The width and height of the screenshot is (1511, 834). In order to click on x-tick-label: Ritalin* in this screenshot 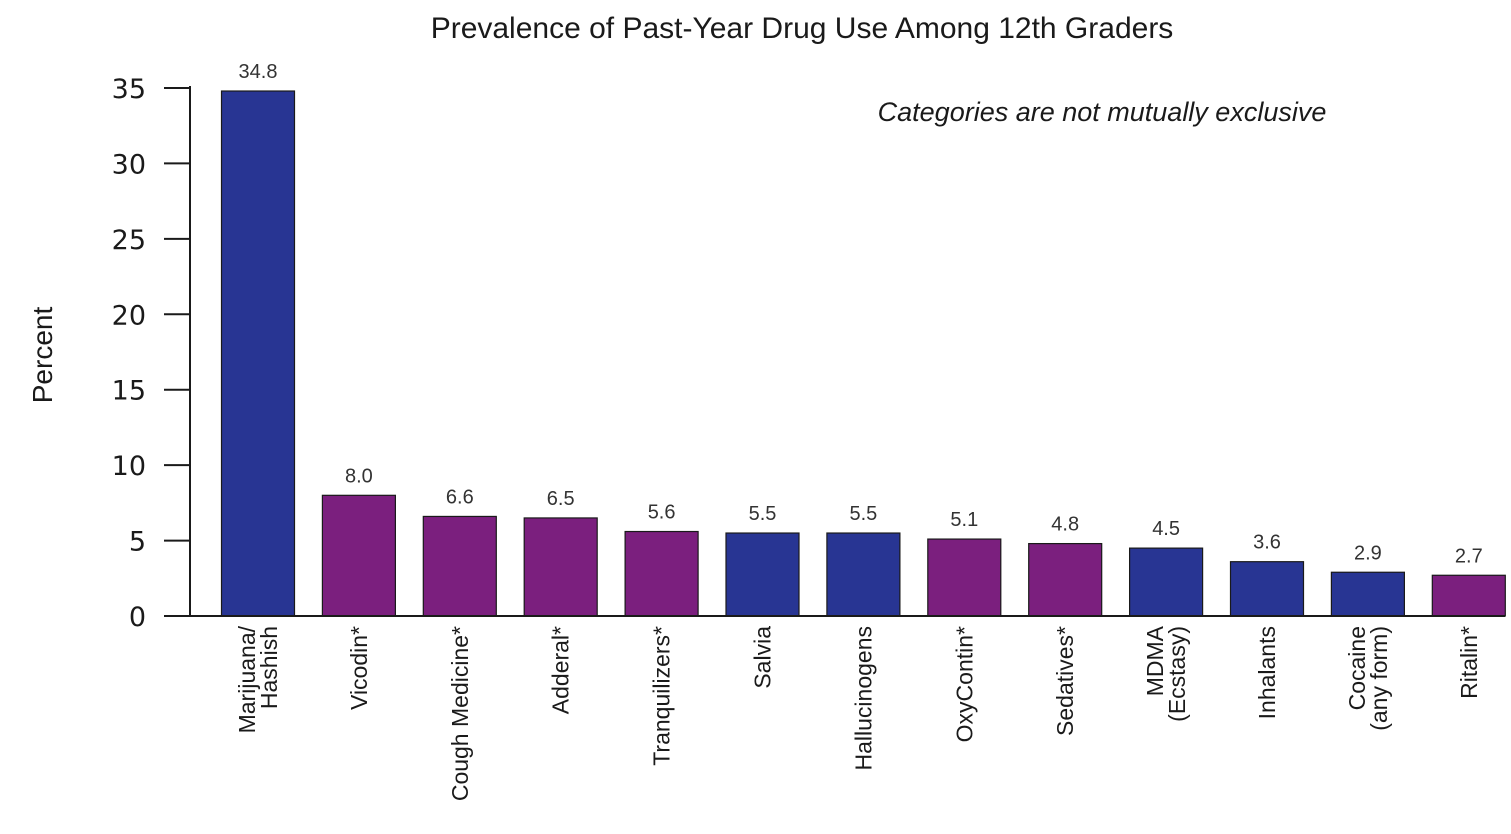, I will do `click(1469, 662)`.